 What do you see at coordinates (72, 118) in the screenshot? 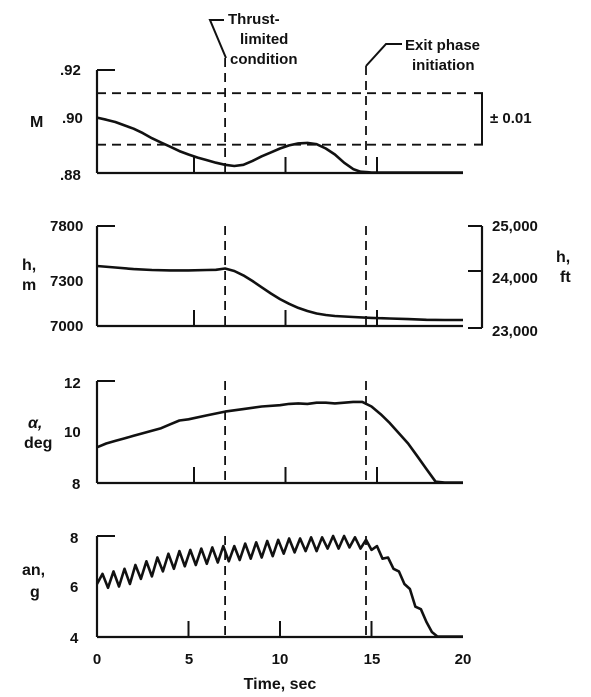
I see `ytick-label-mach-mid: .90` at bounding box center [72, 118].